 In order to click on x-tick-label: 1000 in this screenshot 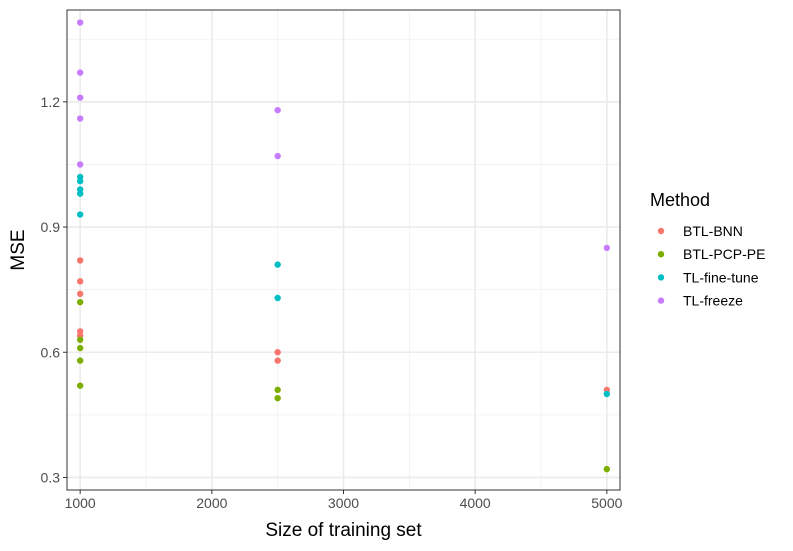, I will do `click(80, 503)`.